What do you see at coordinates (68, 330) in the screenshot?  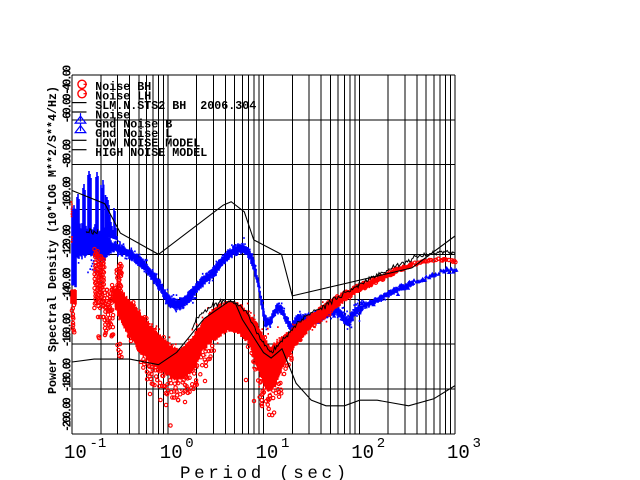 I see `svg-text: -160.00` at bounding box center [68, 330].